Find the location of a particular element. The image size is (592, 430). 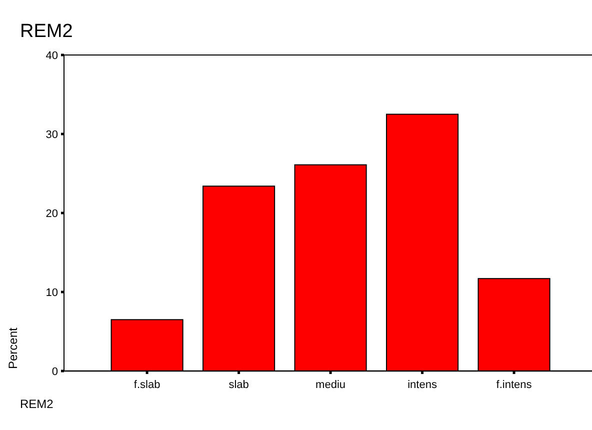

y-tick-label: 20 is located at coordinates (52, 214).